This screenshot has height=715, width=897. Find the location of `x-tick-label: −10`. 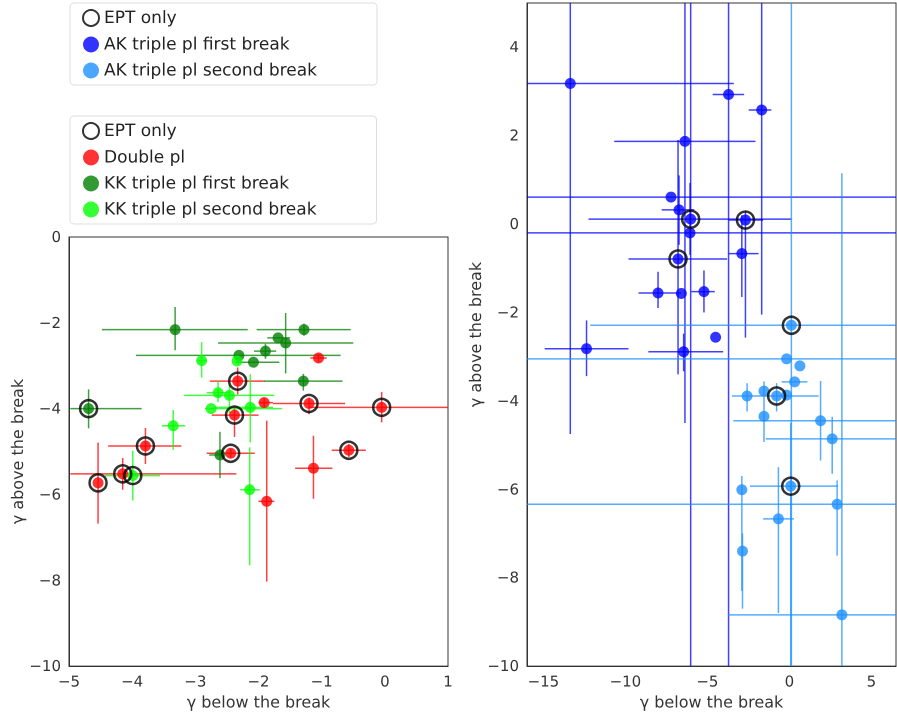

x-tick-label: −10 is located at coordinates (626, 681).